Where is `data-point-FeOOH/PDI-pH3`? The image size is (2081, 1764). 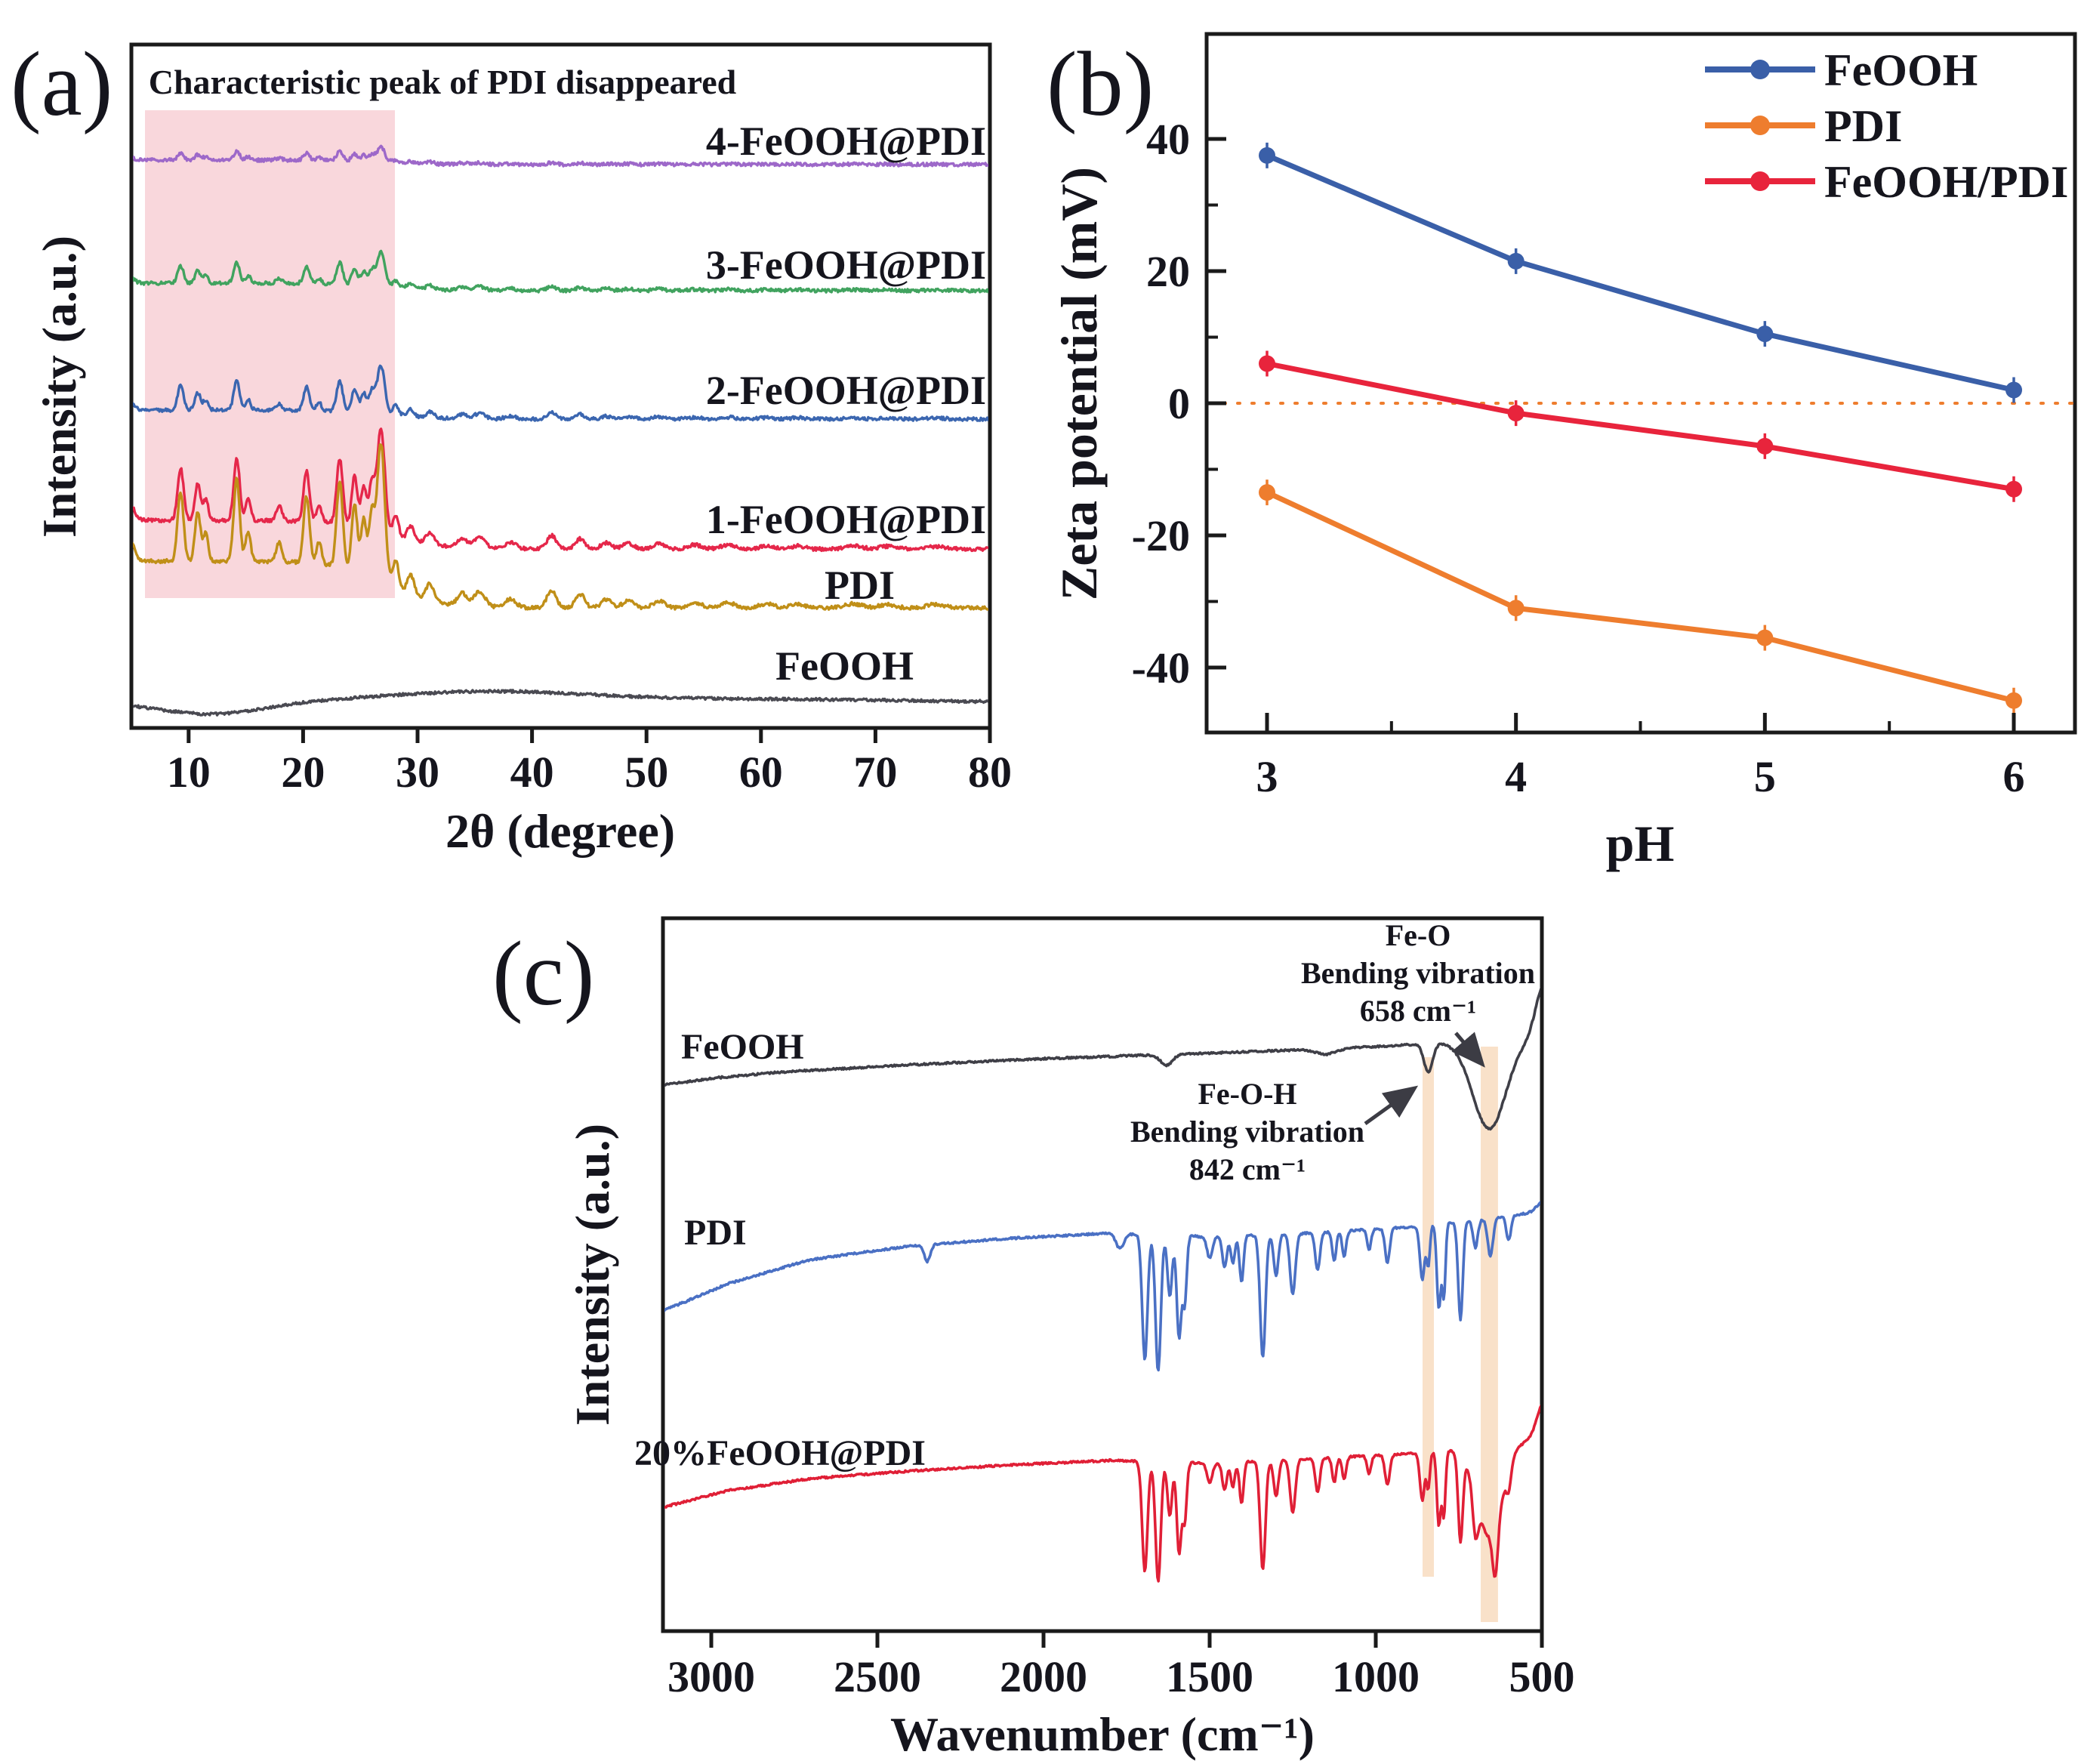
data-point-FeOOH/PDI-pH3 is located at coordinates (1267, 363).